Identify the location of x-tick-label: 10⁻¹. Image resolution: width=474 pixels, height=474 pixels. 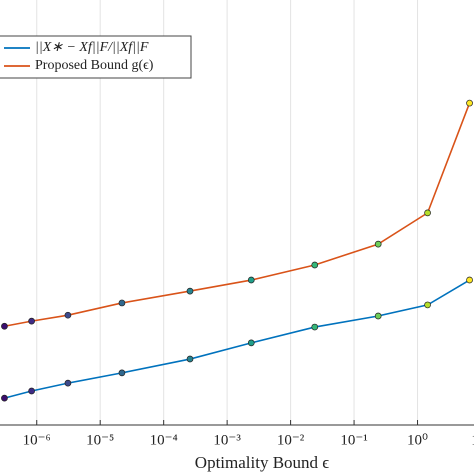
(353, 440).